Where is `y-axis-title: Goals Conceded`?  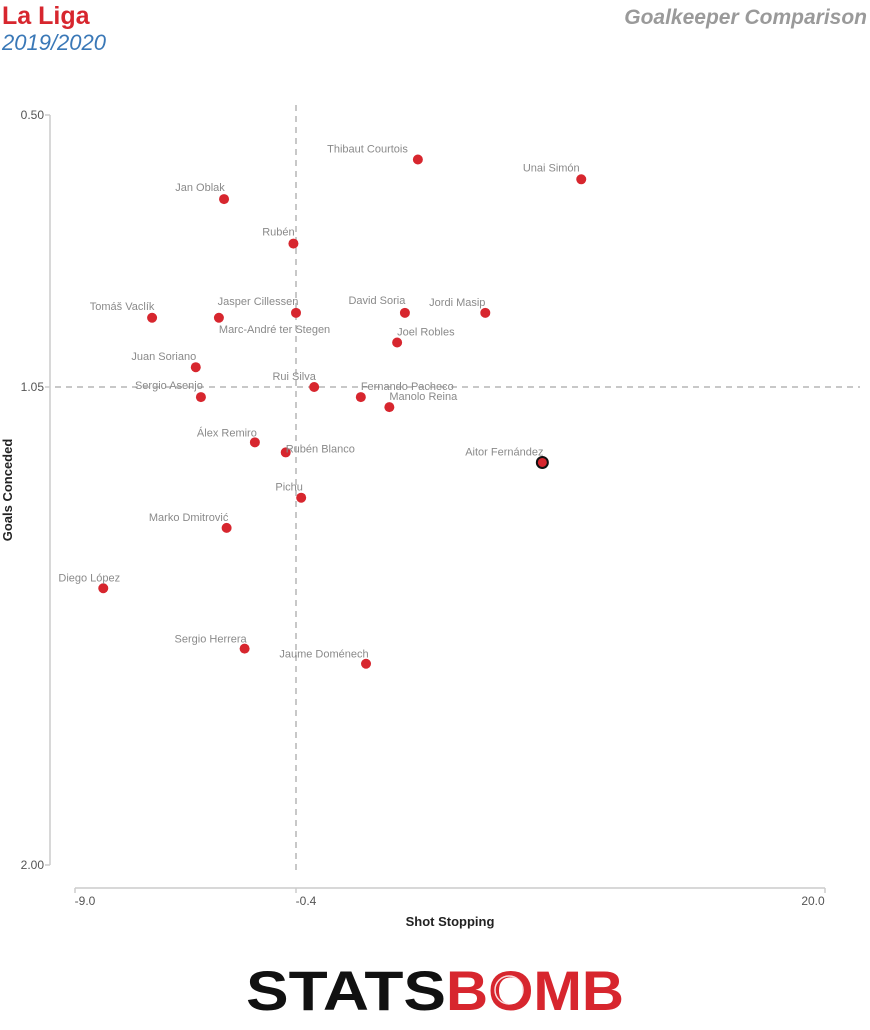
y-axis-title: Goals Conceded is located at coordinates (7, 490).